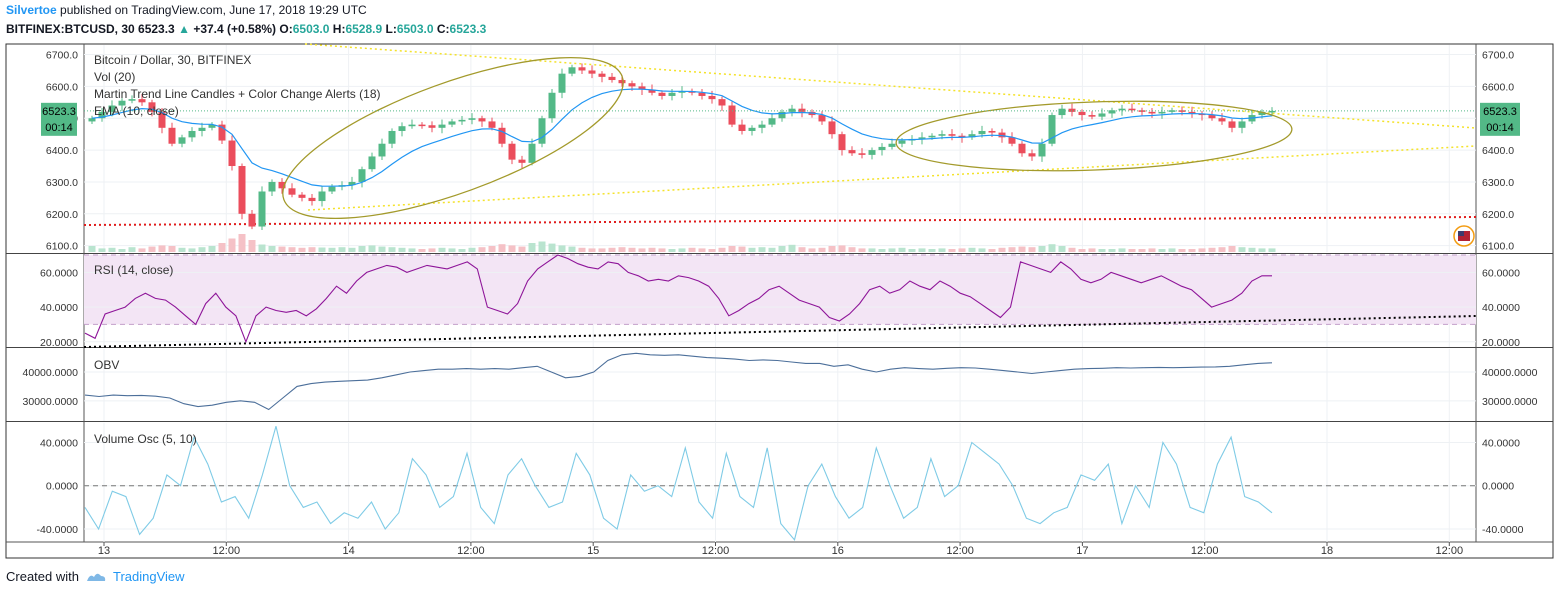 This screenshot has height=595, width=1560. What do you see at coordinates (62, 87) in the screenshot?
I see `price-axis-tick-left: 6600.0` at bounding box center [62, 87].